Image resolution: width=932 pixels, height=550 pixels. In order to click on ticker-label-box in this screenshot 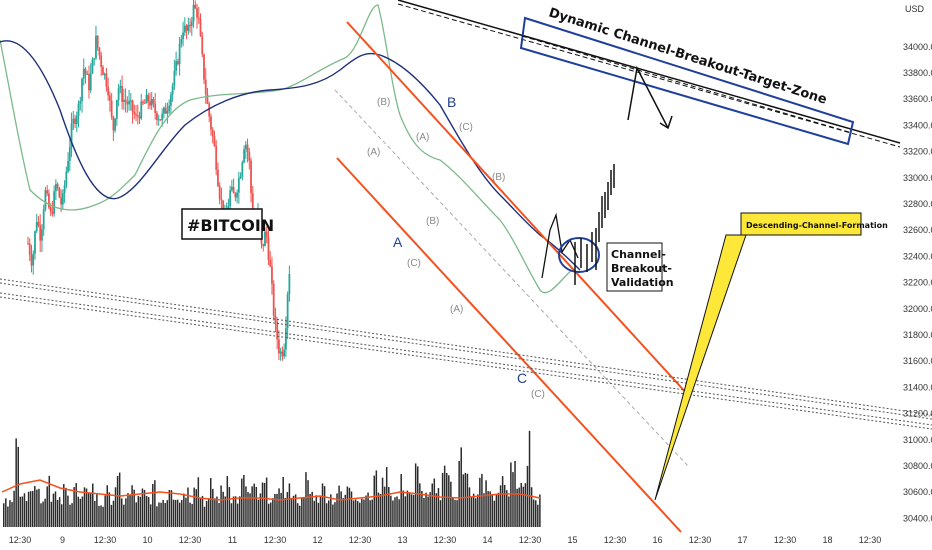, I will do `click(222, 224)`.